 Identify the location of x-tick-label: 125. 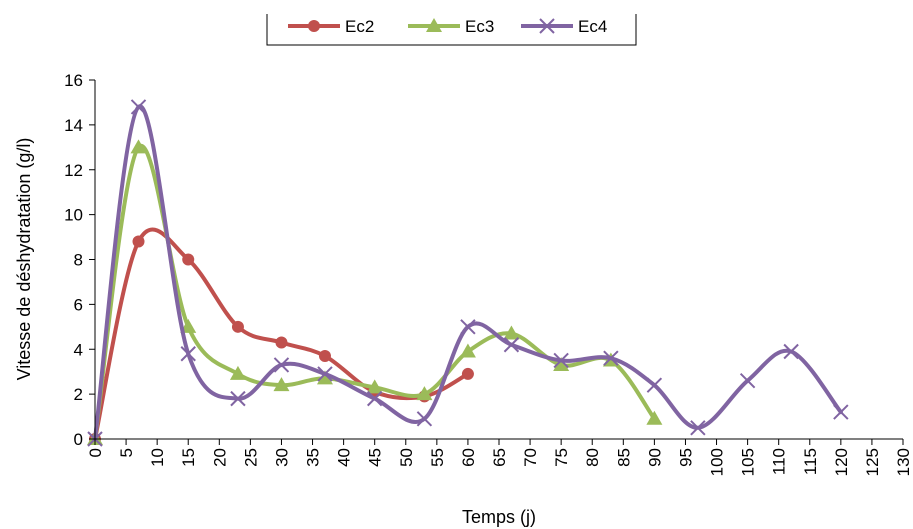
(872, 462).